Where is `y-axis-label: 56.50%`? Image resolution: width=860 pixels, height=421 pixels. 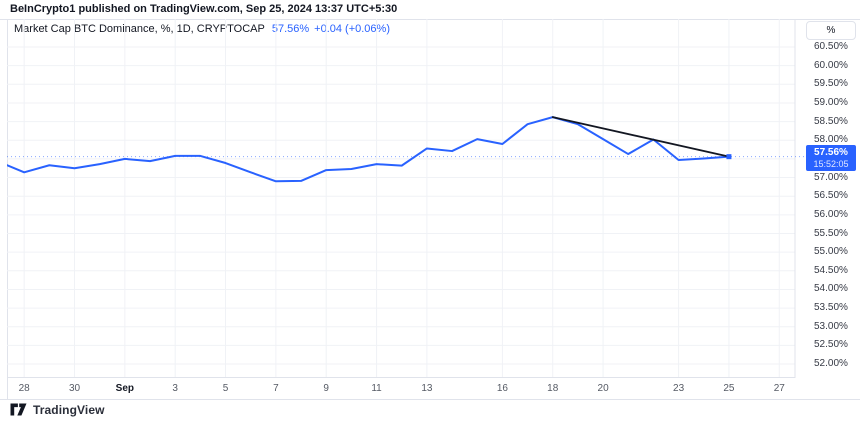
y-axis-label: 56.50% is located at coordinates (831, 196).